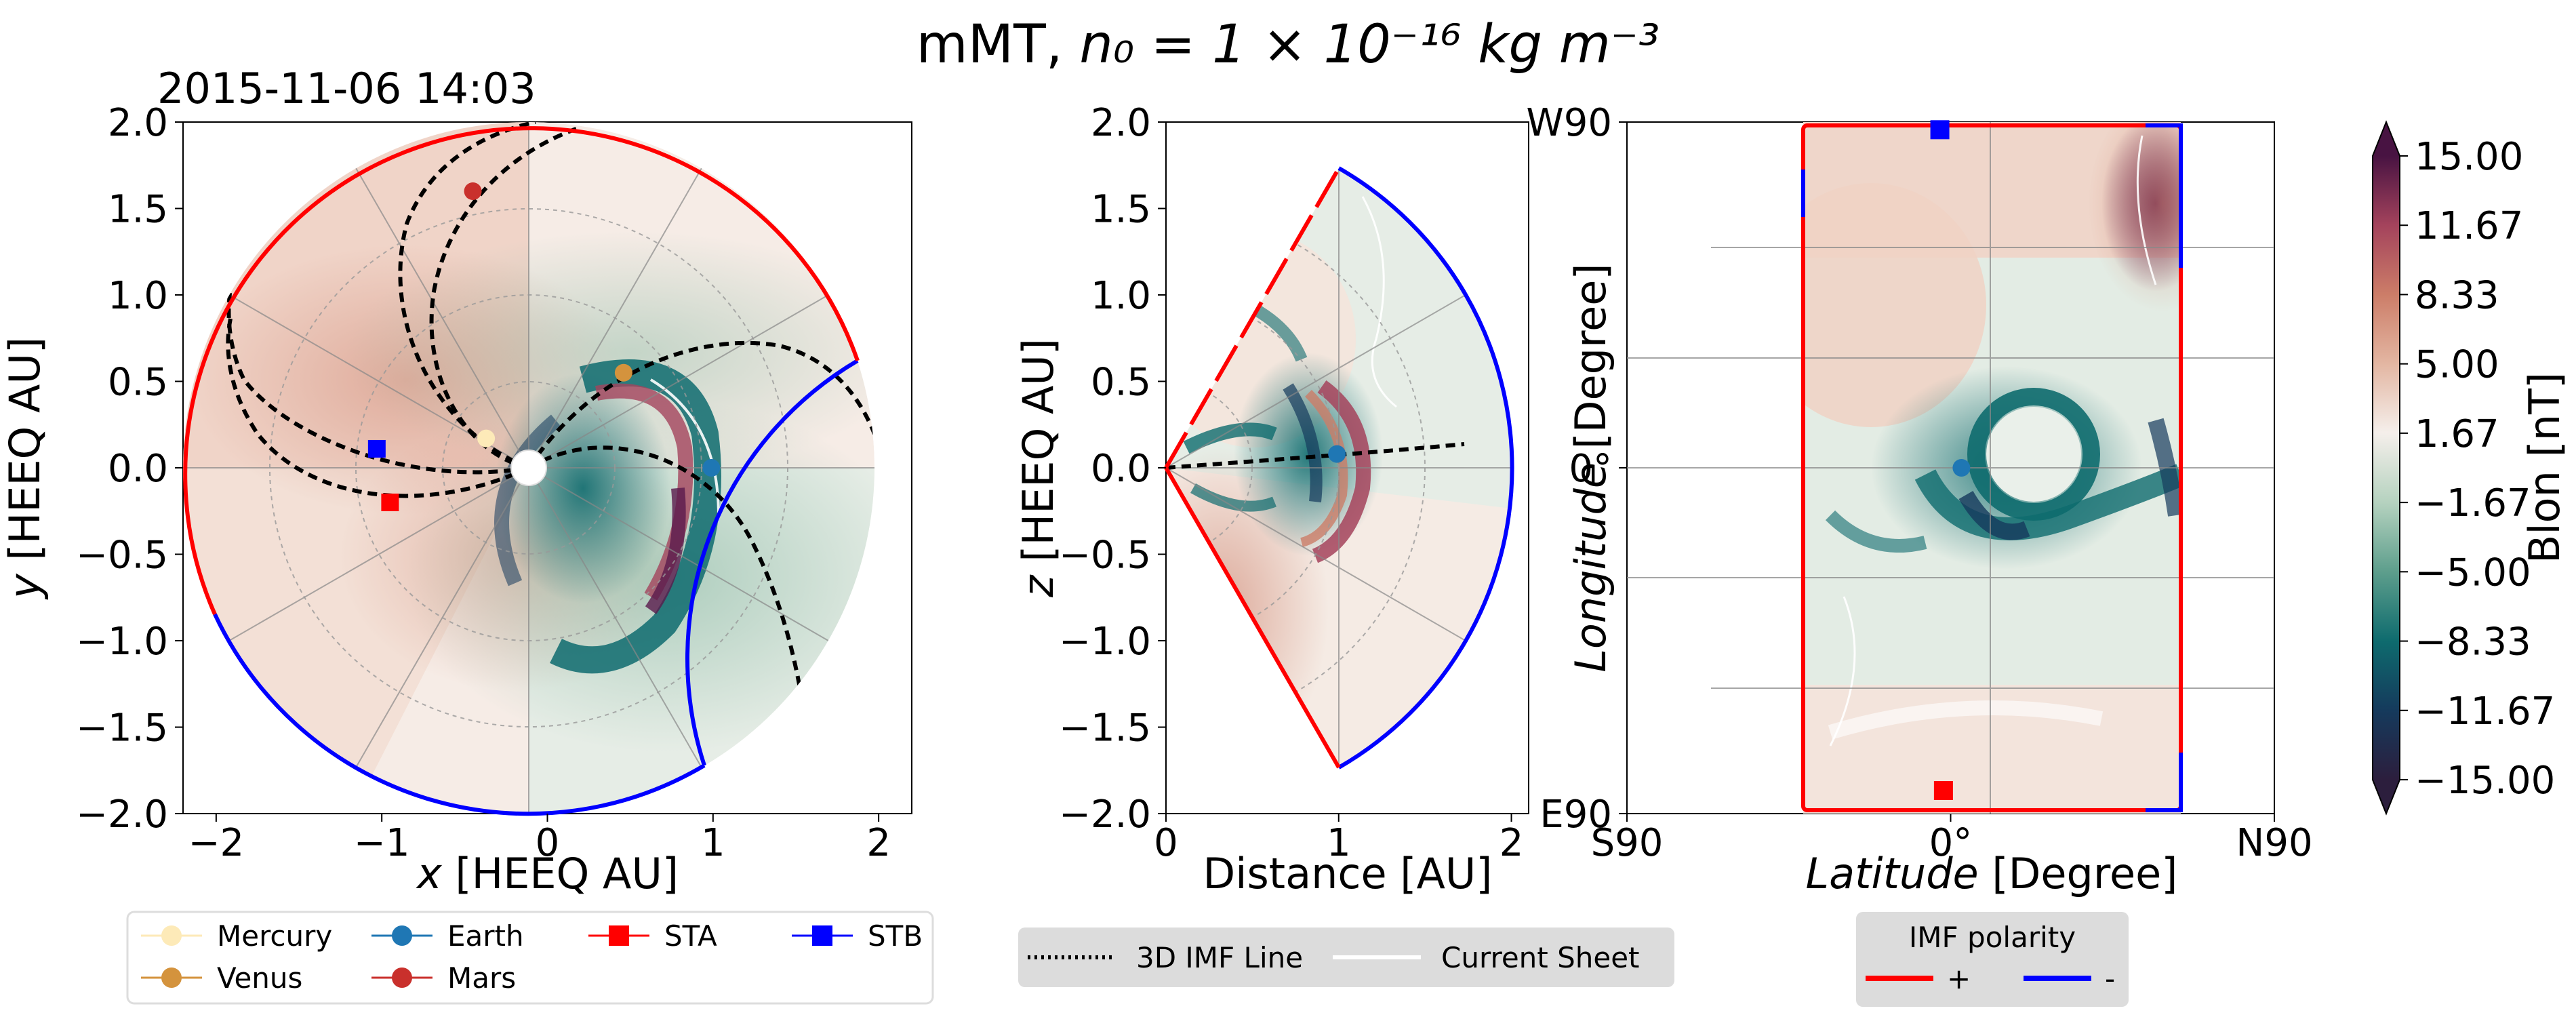  What do you see at coordinates (274, 936) in the screenshot?
I see `legend-mercury-label: Mercury` at bounding box center [274, 936].